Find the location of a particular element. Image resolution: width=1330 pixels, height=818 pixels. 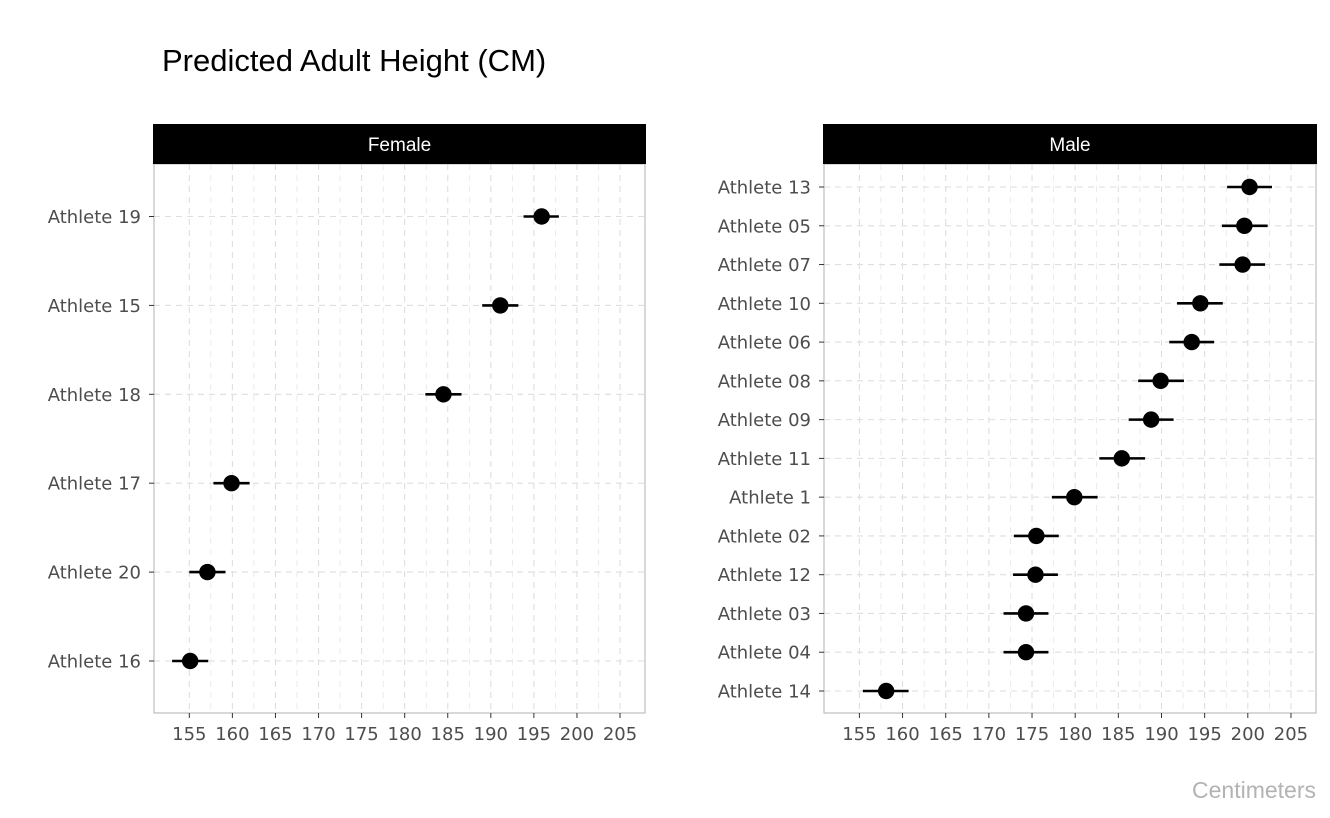

strip-female is located at coordinates (399, 144).